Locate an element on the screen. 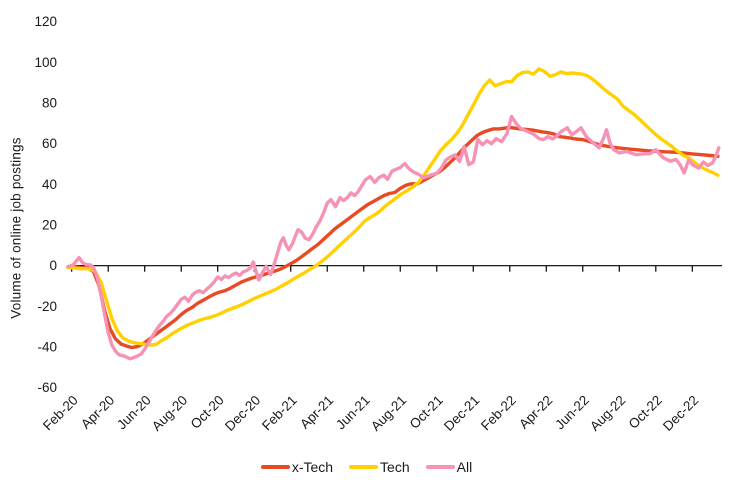 This screenshot has width=733, height=486. y-axis-title: Volume of online job postings is located at coordinates (16, 228).